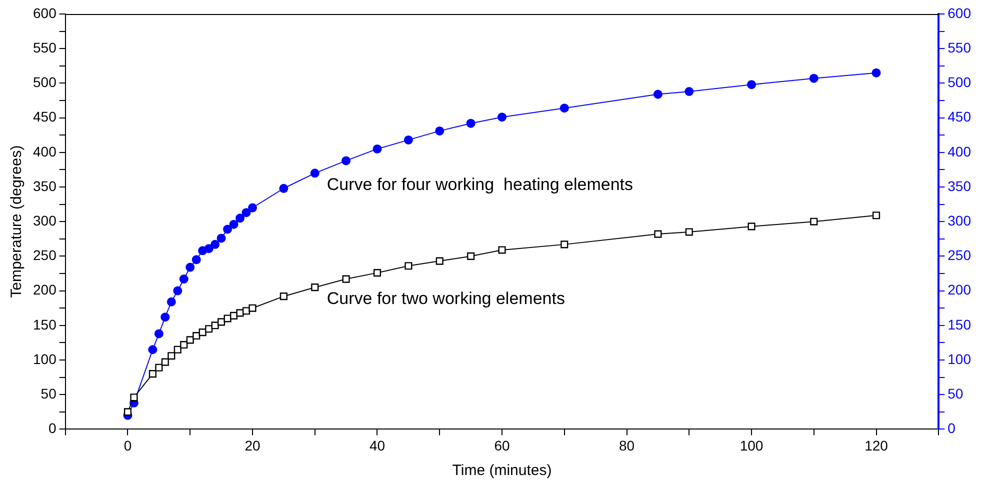 Image resolution: width=982 pixels, height=488 pixels. I want to click on x-tick-label: 120, so click(876, 445).